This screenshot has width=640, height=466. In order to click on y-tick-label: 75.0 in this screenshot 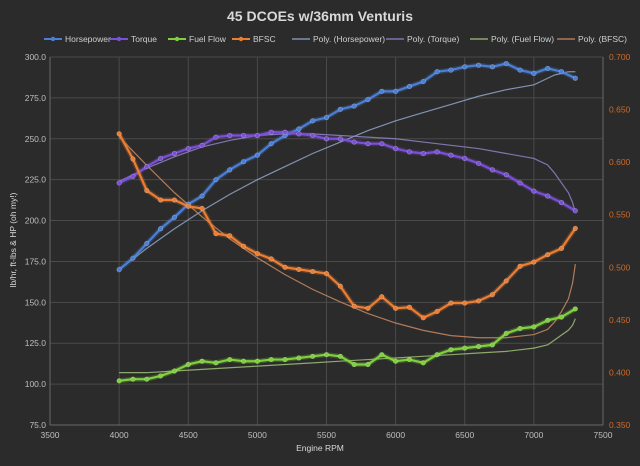, I will do `click(37, 425)`.